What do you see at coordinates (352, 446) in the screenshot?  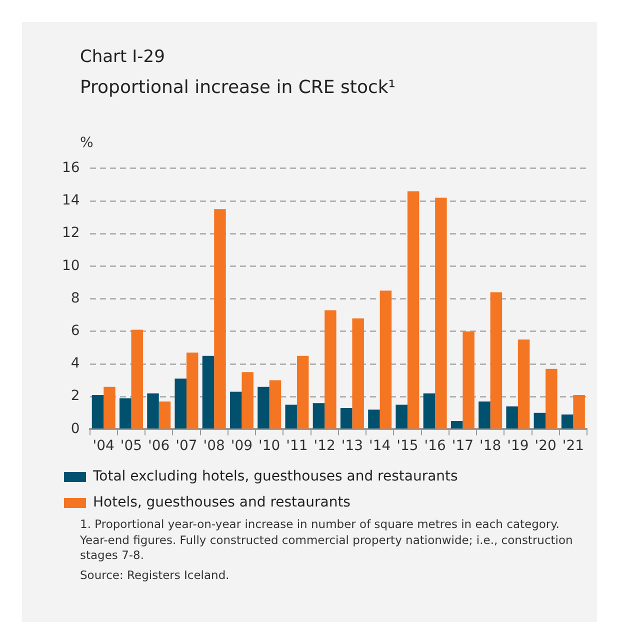 I see `x-tick-label: '13` at bounding box center [352, 446].